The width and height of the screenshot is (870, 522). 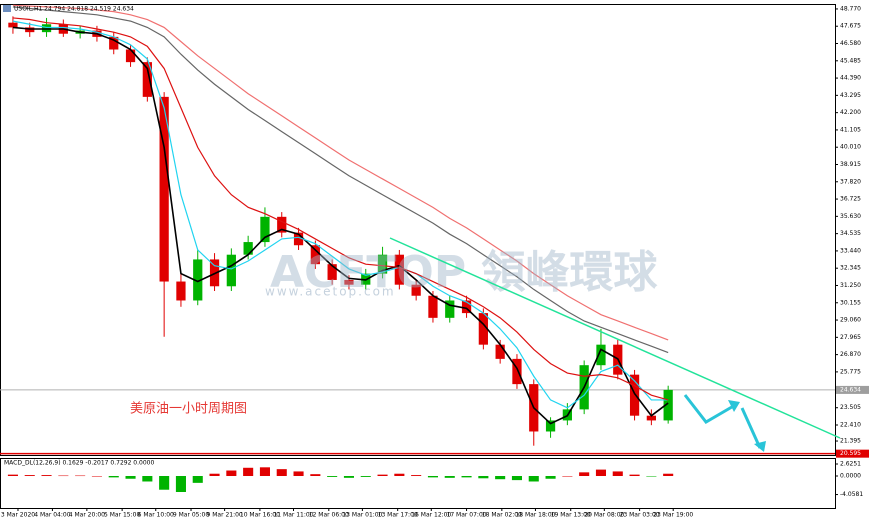 I want to click on y-tick-label: 27.965, so click(x=850, y=337).